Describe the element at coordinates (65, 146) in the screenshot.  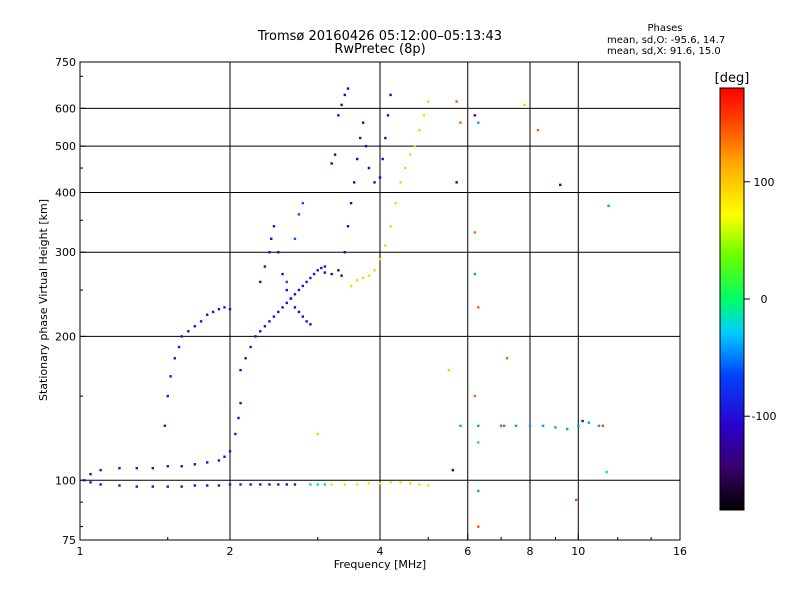
I see `y-tick-label: 500` at that location.